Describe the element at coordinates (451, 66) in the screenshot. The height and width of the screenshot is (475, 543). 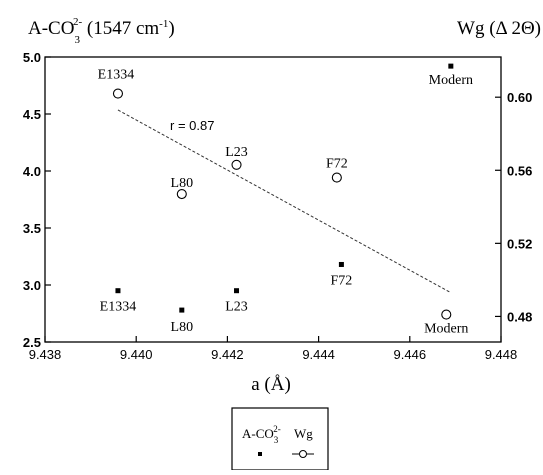
I see `point-aco3-modern` at that location.